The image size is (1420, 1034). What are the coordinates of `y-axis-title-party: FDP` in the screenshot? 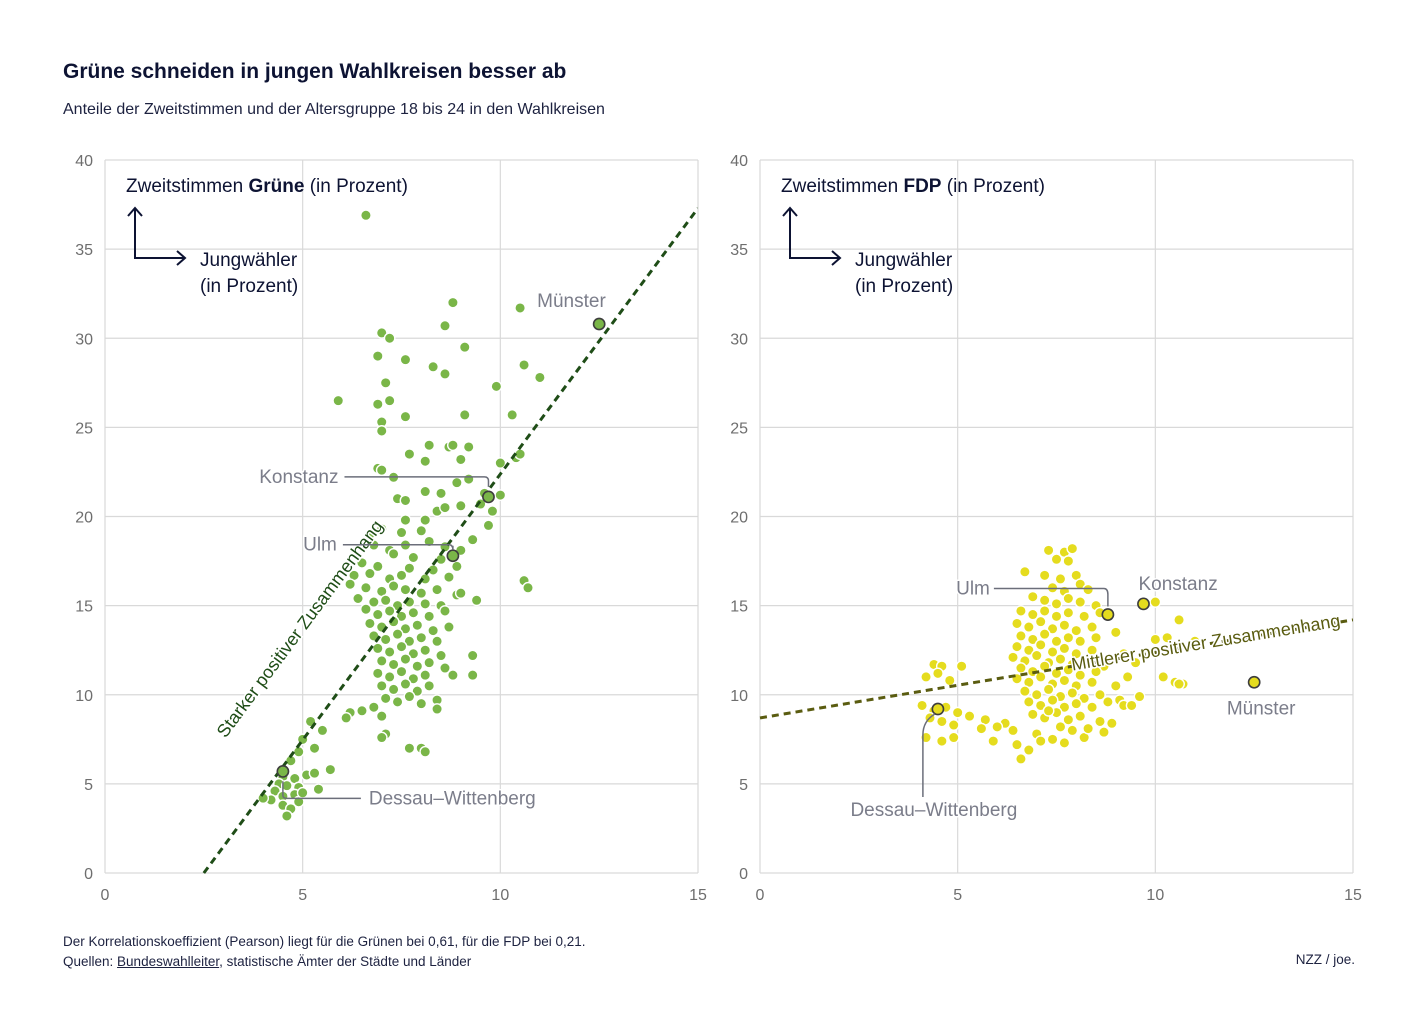 It's located at (922, 186).